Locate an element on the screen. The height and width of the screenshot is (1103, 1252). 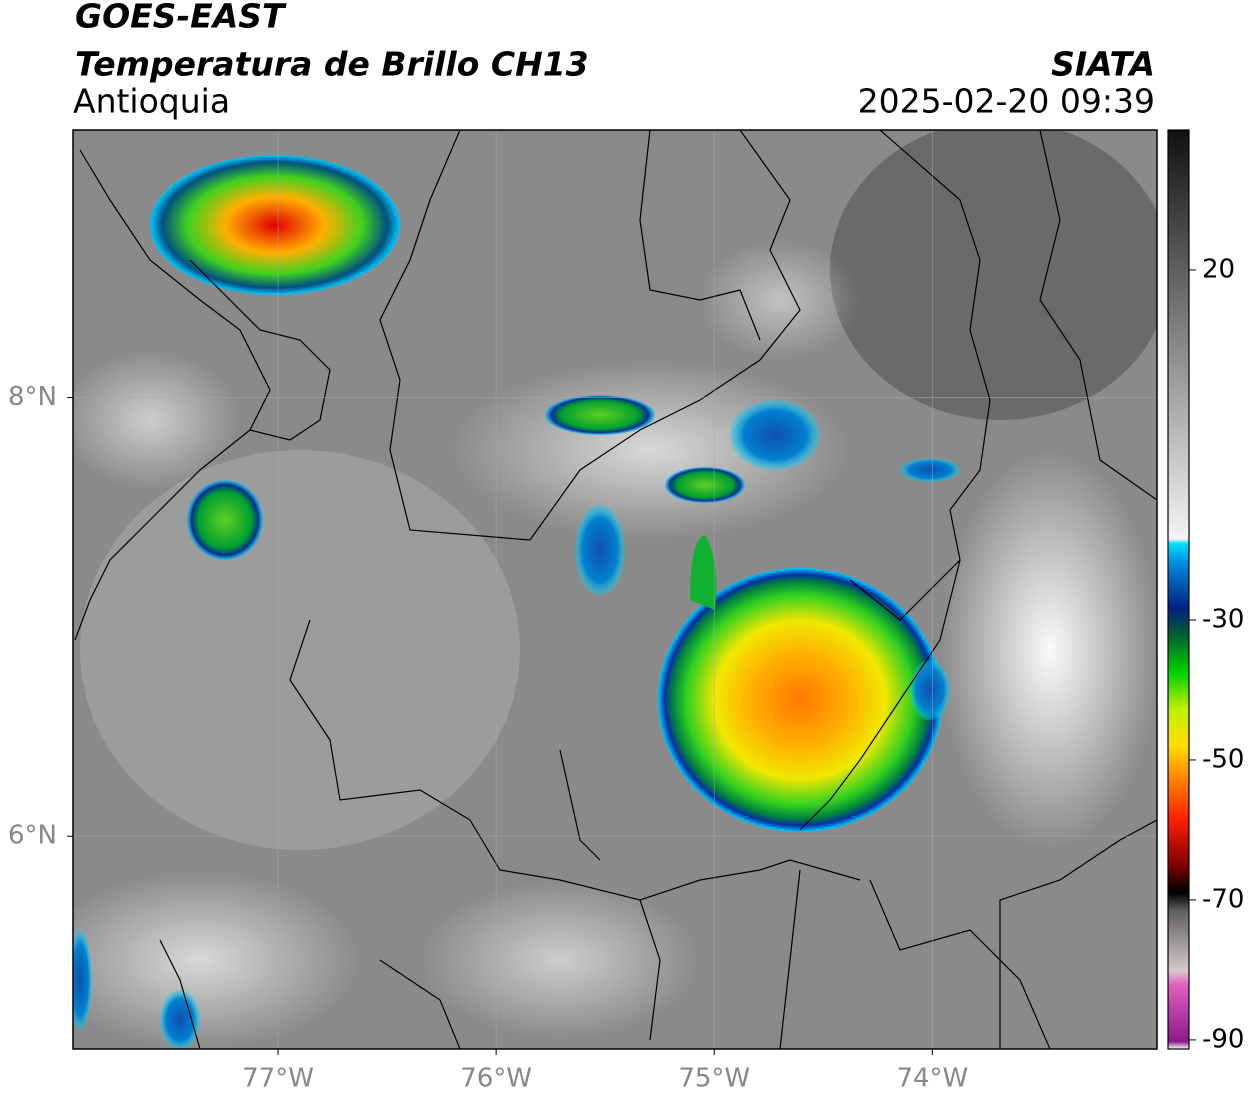
colorbar-tick-label: -50 is located at coordinates (1223, 759).